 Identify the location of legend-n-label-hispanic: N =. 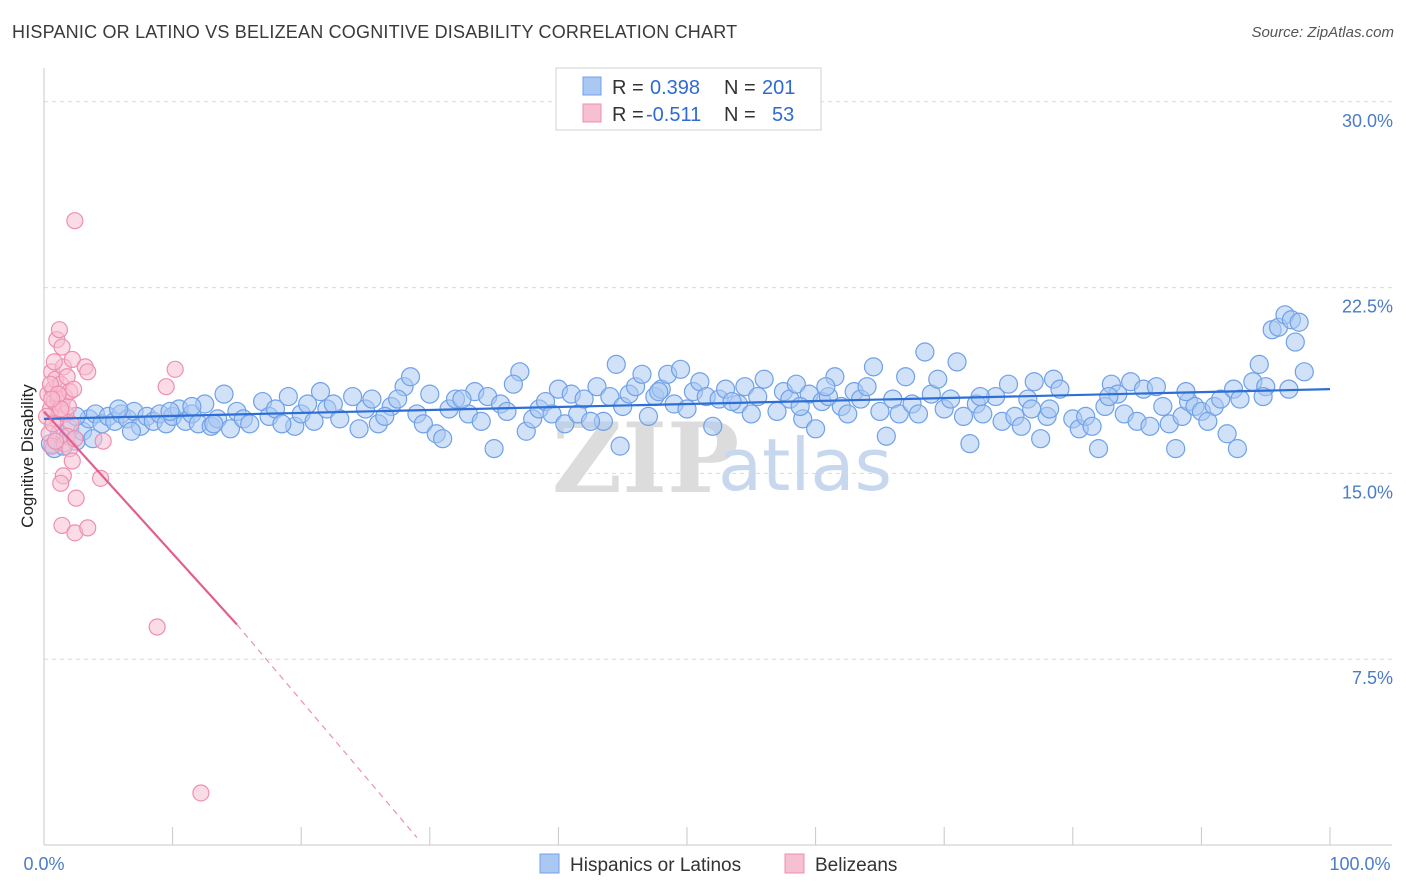
(740, 88).